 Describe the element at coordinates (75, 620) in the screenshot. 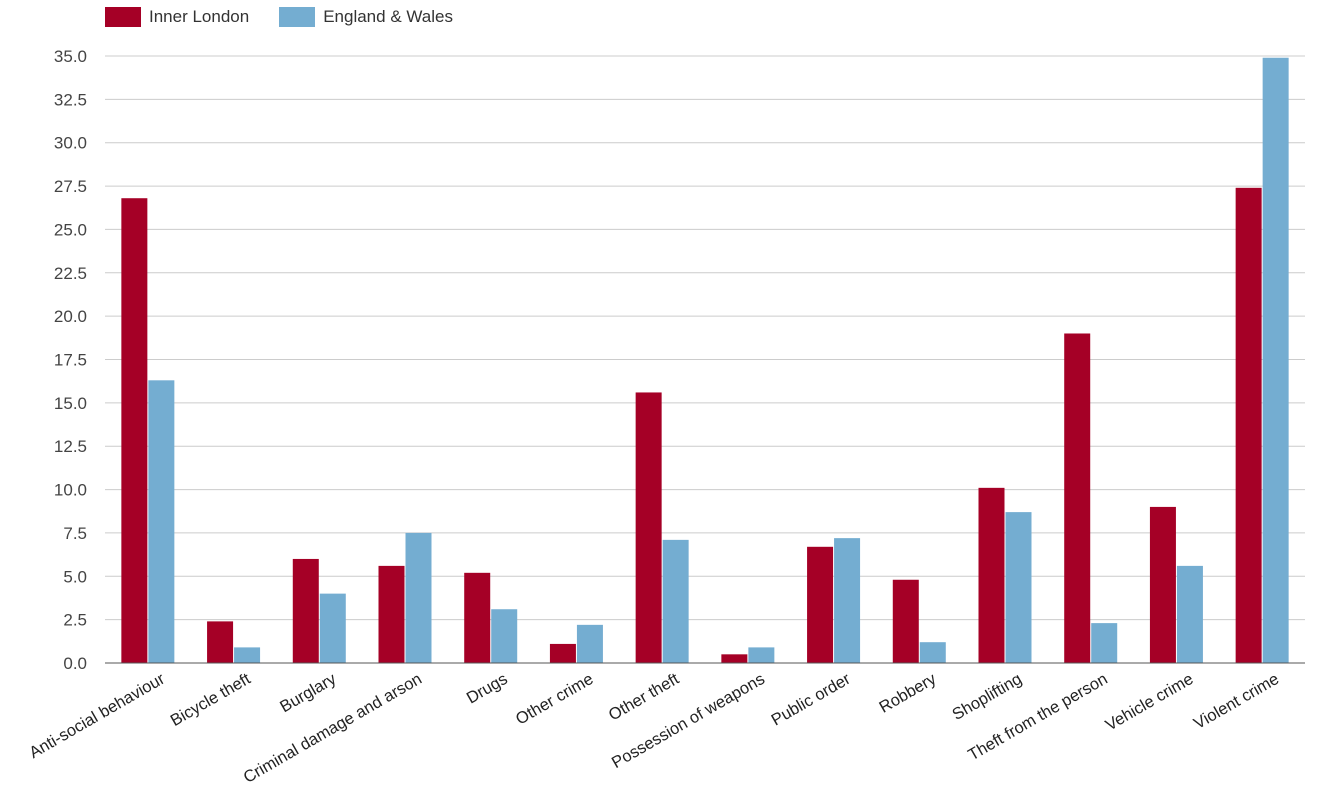

I see `y-tick-label: 2.5` at that location.